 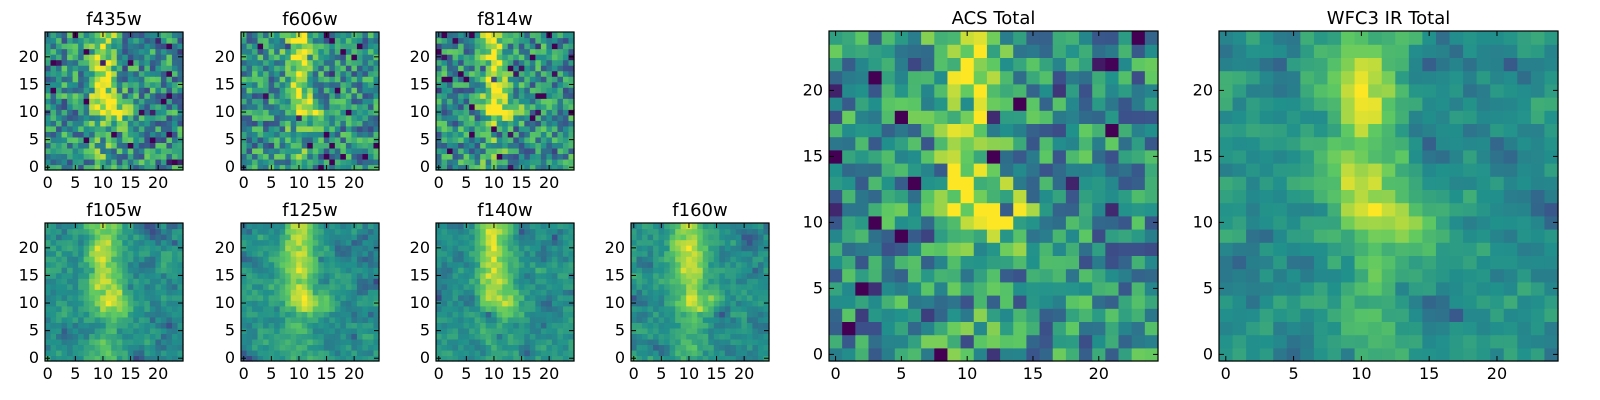 I want to click on heatmap-cells, so click(x=505, y=101).